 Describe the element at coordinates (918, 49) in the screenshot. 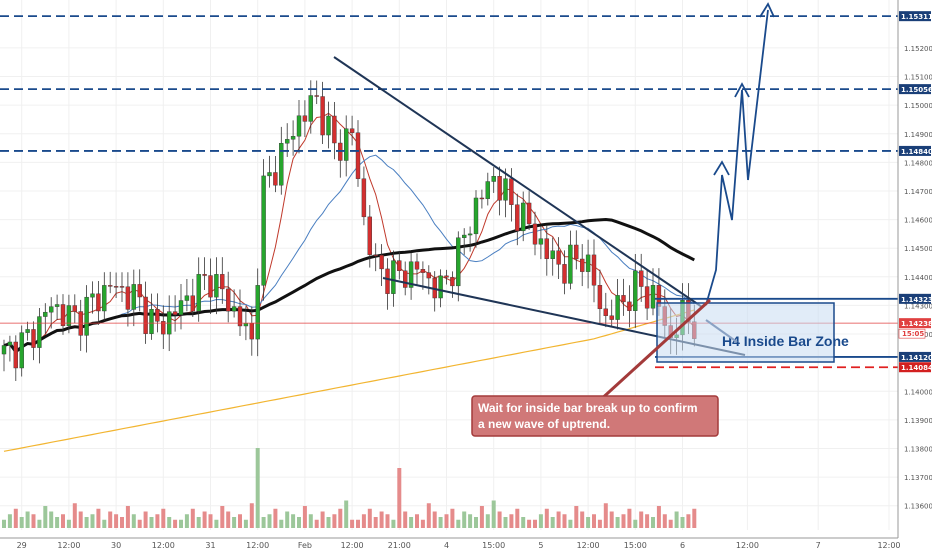

I see `price-tick-label: 1.15200` at that location.